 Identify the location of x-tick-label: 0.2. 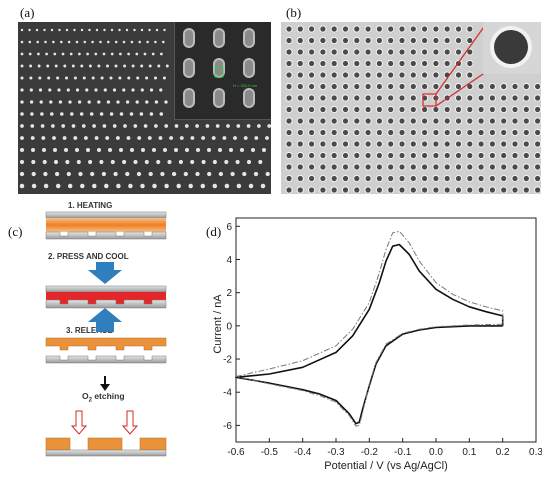
(503, 452).